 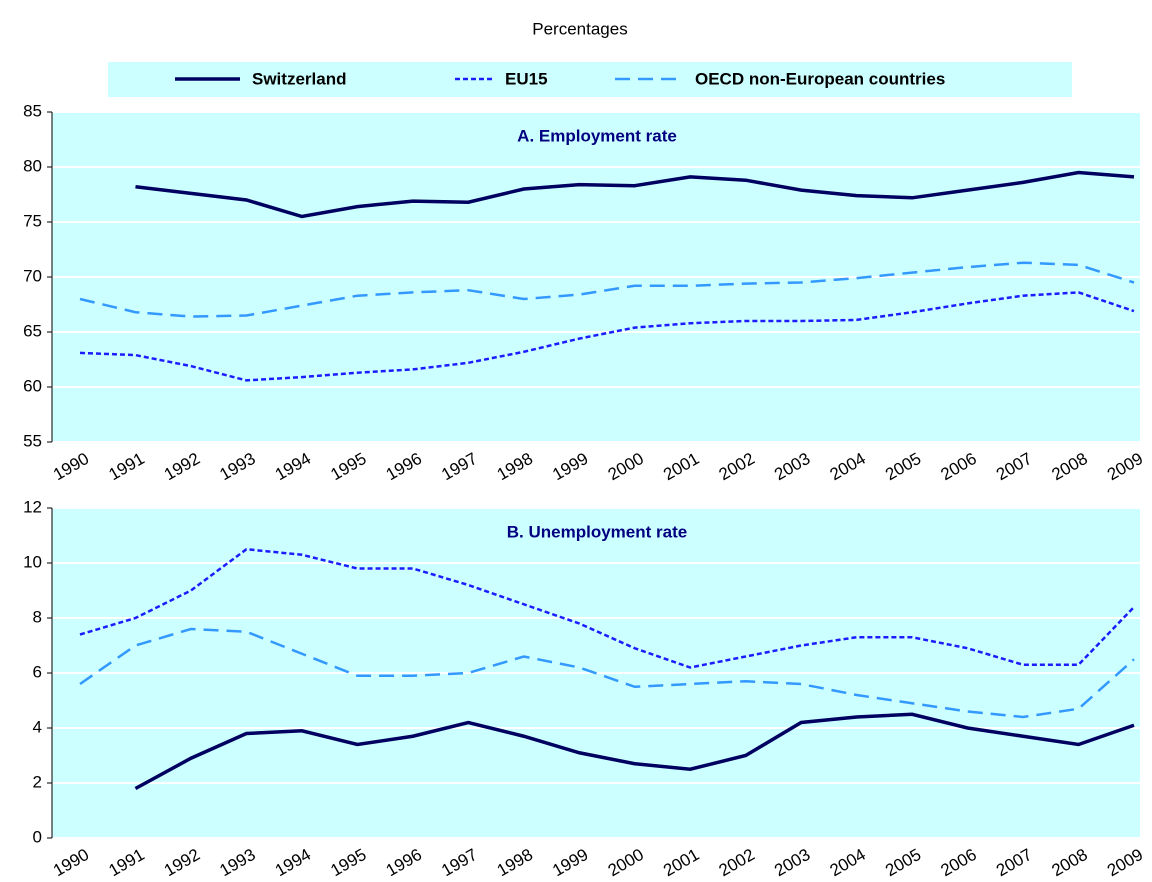 I want to click on y-tick-label: 12, so click(x=32, y=506).